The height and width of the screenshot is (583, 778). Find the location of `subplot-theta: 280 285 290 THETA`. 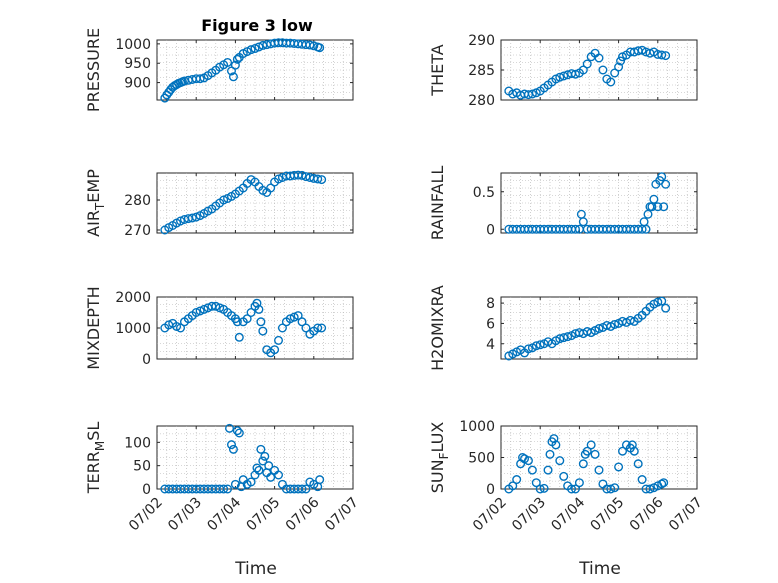

subplot-theta: 280 285 290 THETA is located at coordinates (563, 71).